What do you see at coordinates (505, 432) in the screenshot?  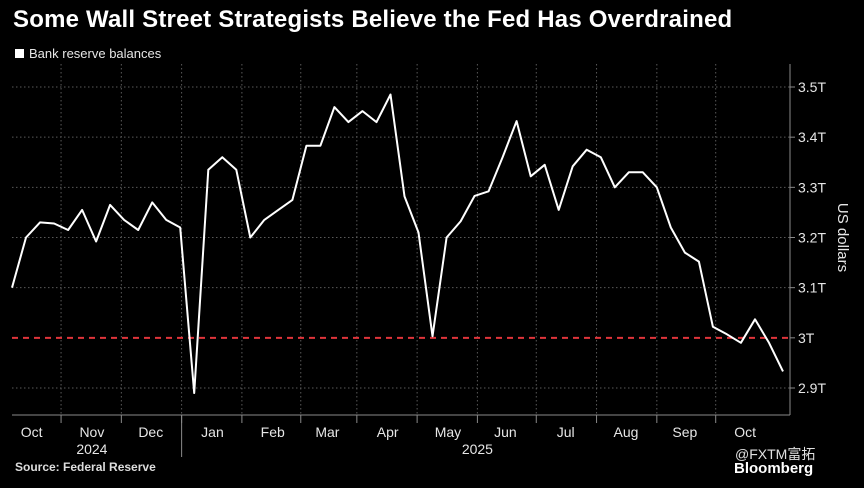 I see `month-label: Jun` at bounding box center [505, 432].